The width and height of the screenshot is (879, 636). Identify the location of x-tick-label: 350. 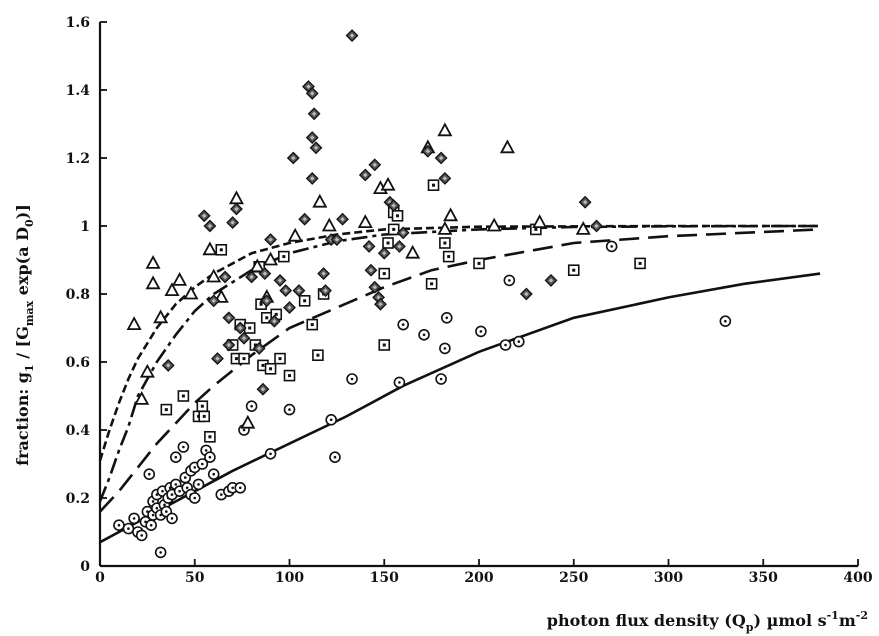
(763, 578).